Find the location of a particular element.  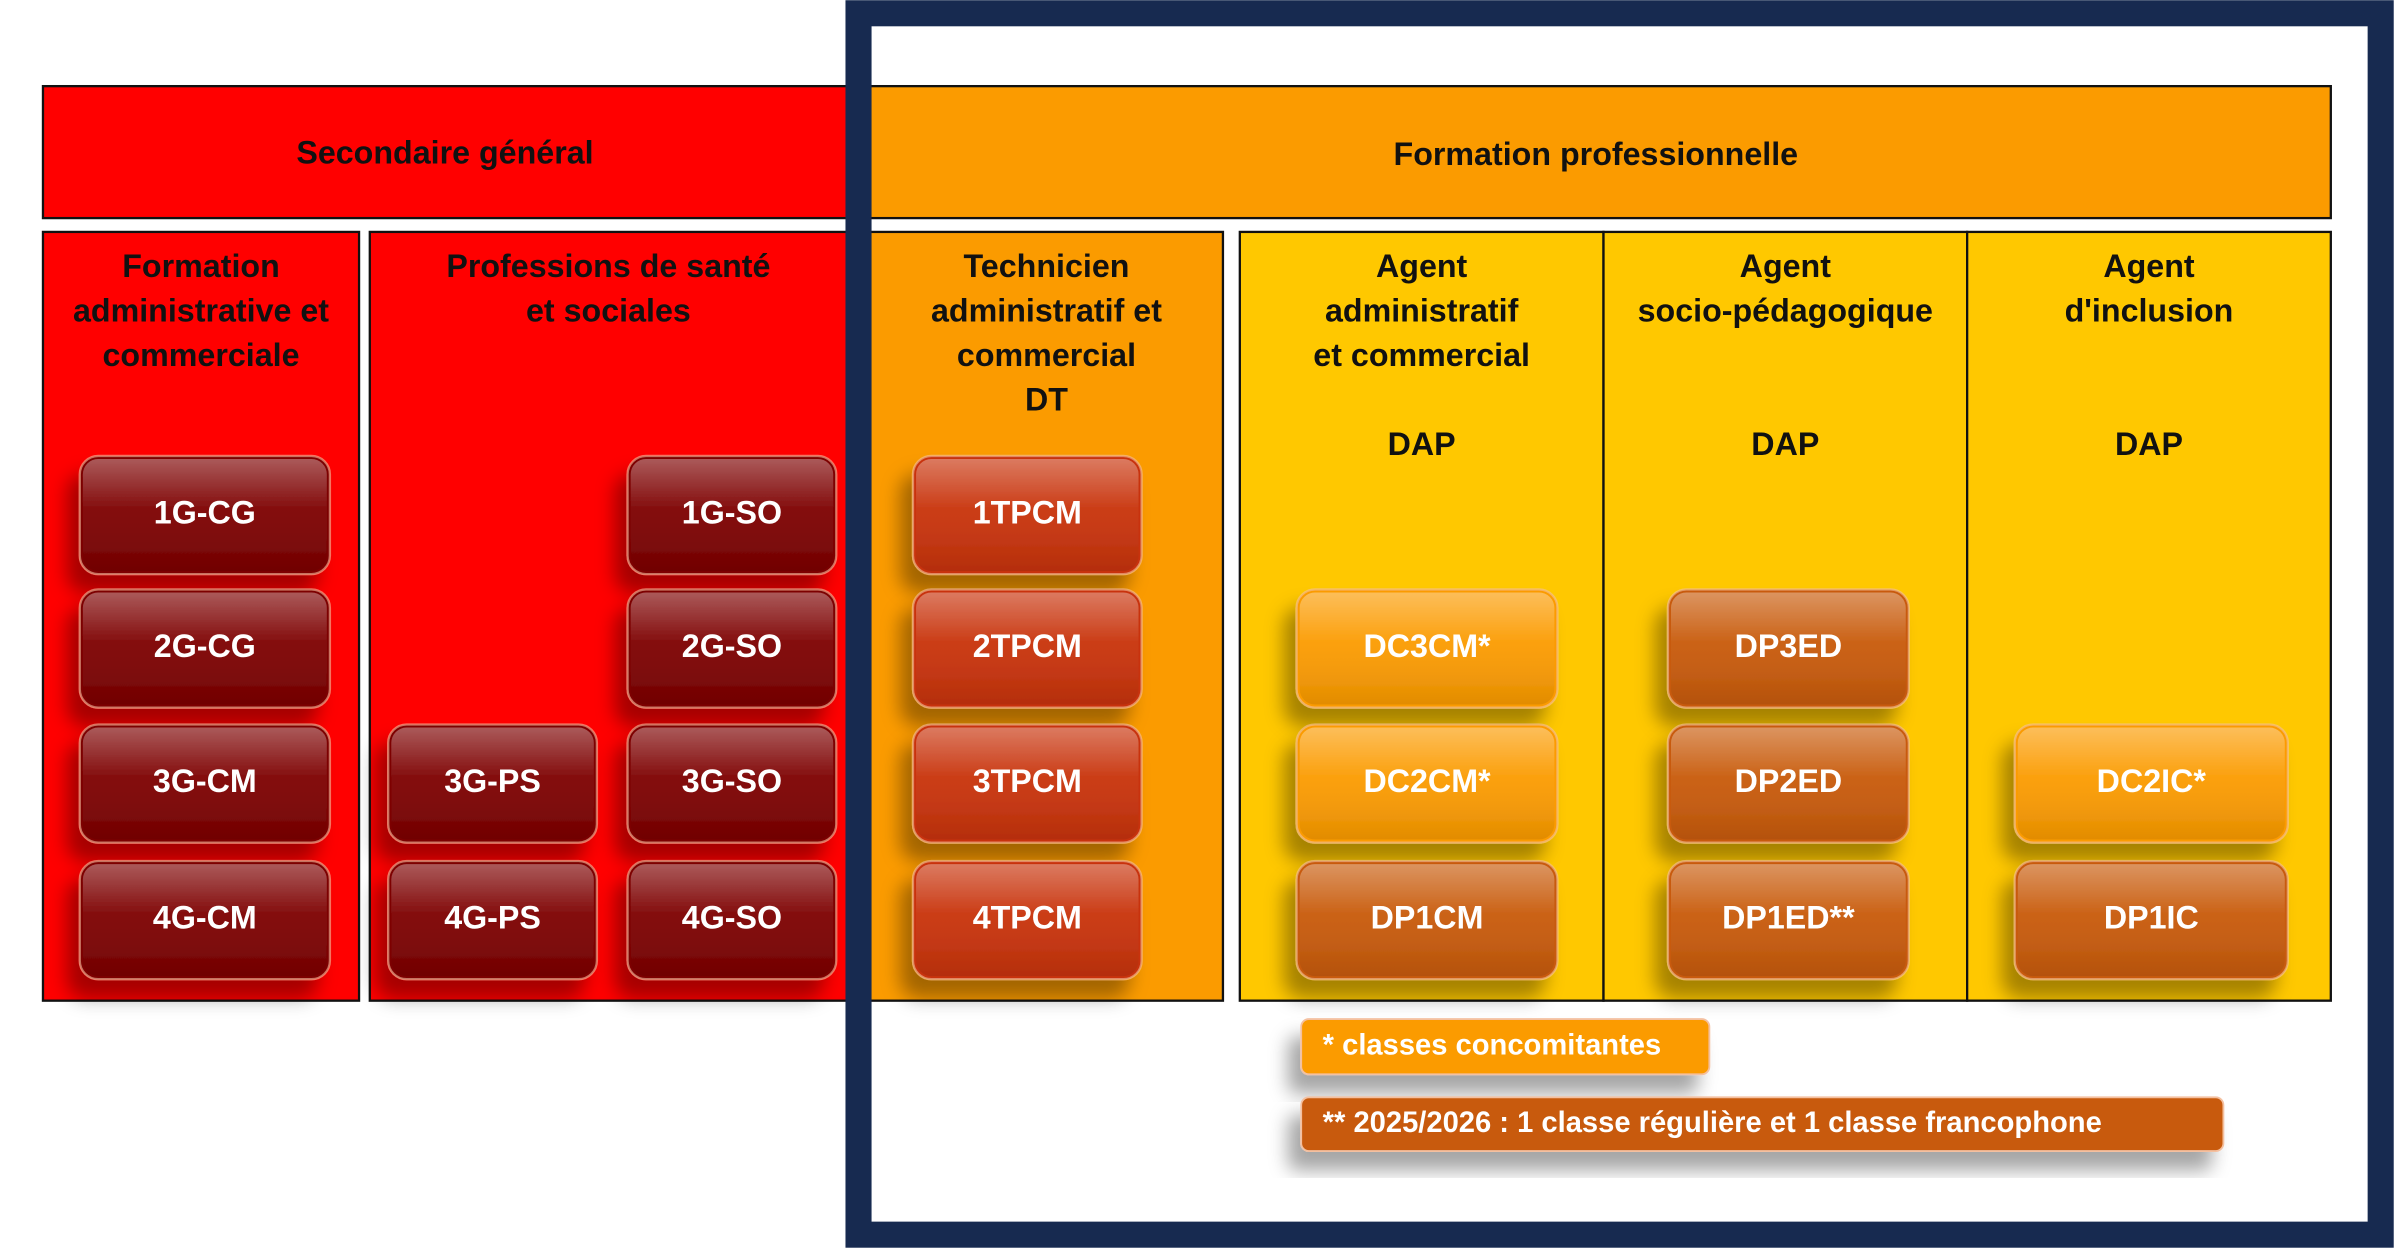

class-label: DP1ED** is located at coordinates (1788, 918).